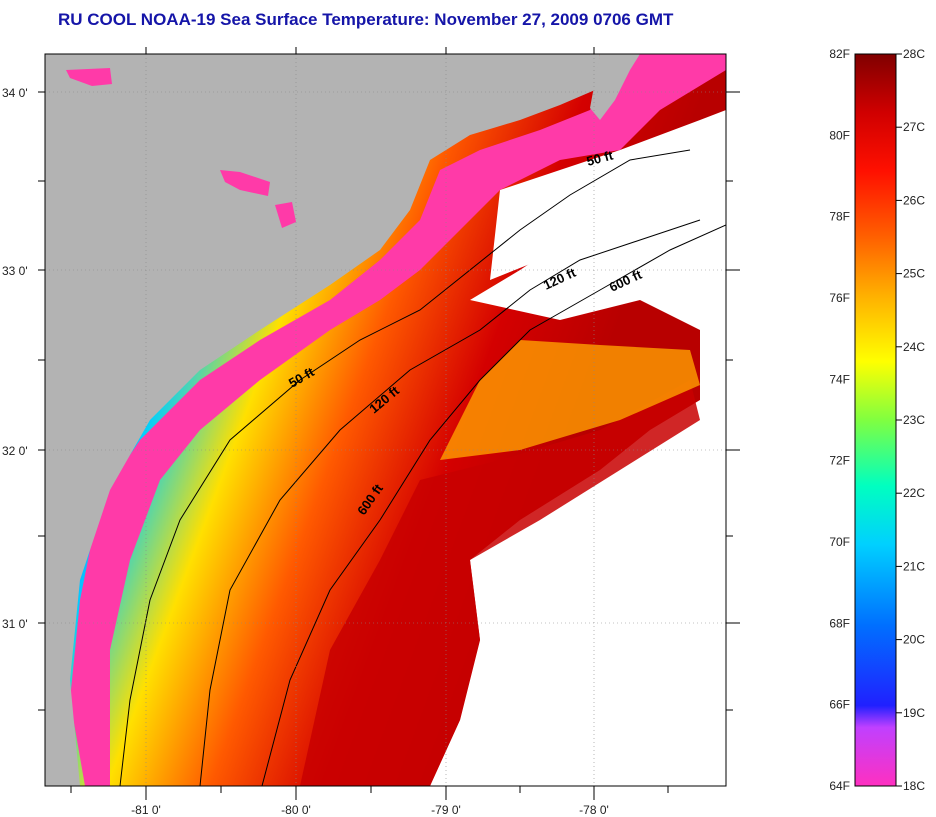 This screenshot has height=817, width=936. Describe the element at coordinates (914, 54) in the screenshot. I see `legend-celsius-label: 28C` at that location.